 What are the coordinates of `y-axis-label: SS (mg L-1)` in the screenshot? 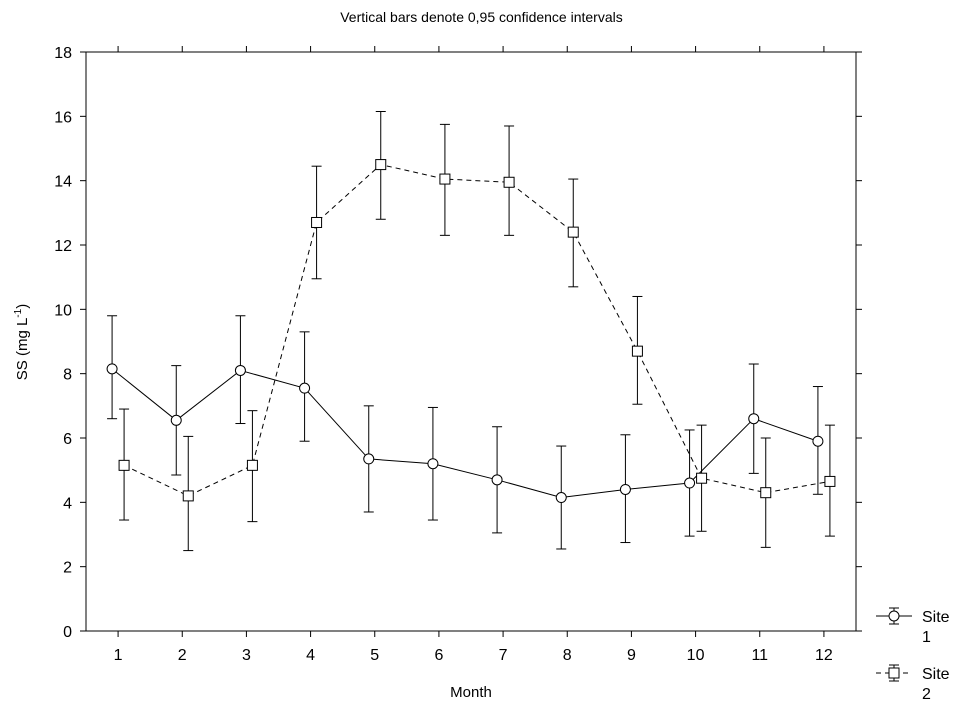 It's located at (22, 342).